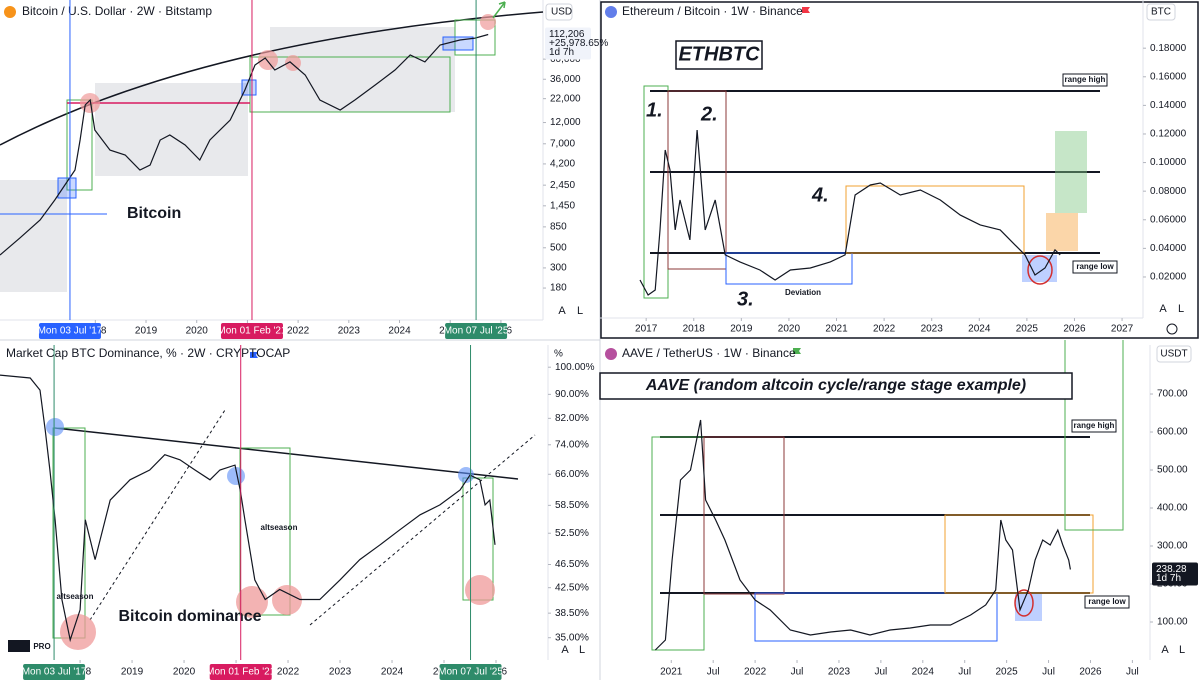 Image resolution: width=1200 pixels, height=680 pixels. Describe the element at coordinates (117, 11) in the screenshot. I see `chart-title: Bitcoin / U.S. Dollar · 2W · Bitstamp` at that location.